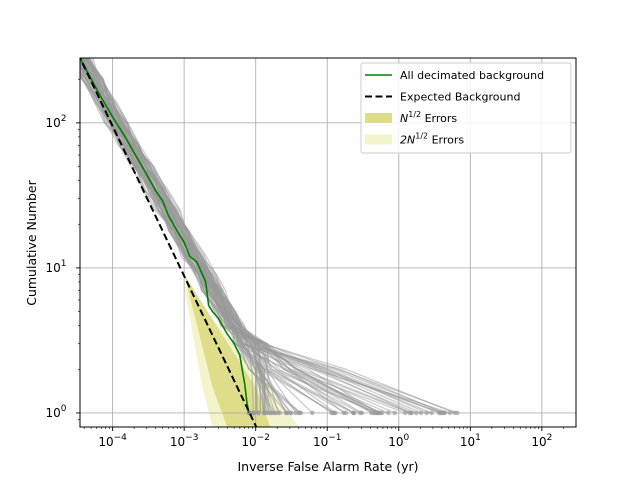  I want to click on legend-label: All decimated background, so click(472, 75).